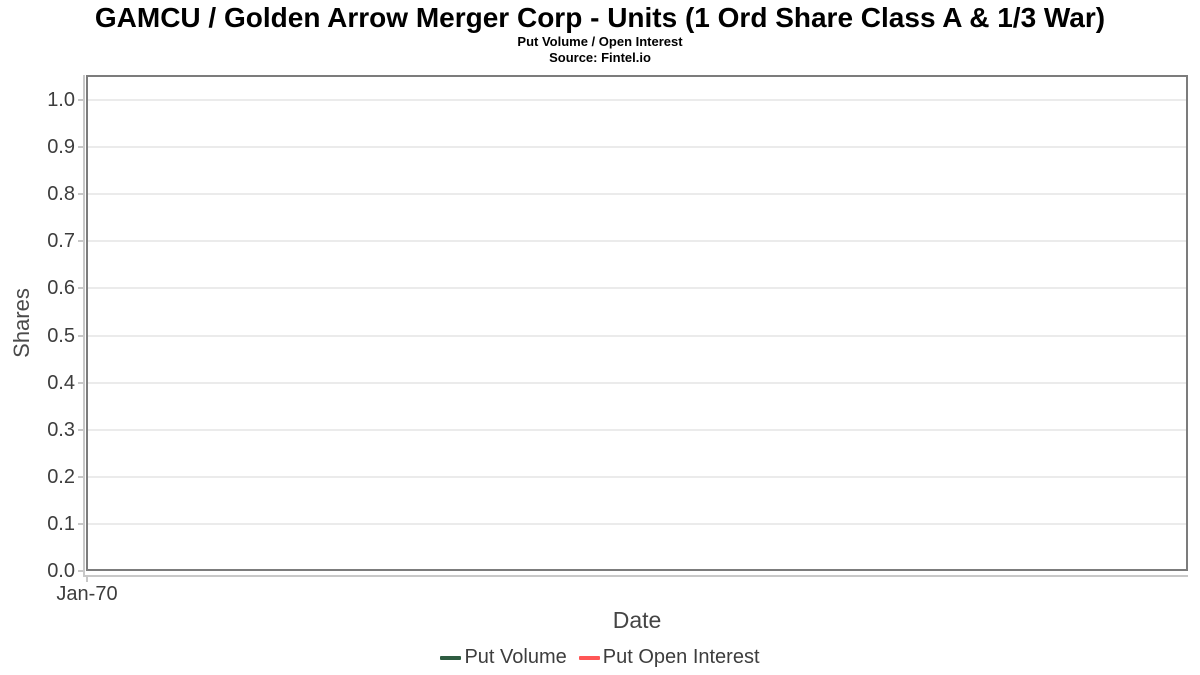  I want to click on y-tick-label: 0.5, so click(61, 335).